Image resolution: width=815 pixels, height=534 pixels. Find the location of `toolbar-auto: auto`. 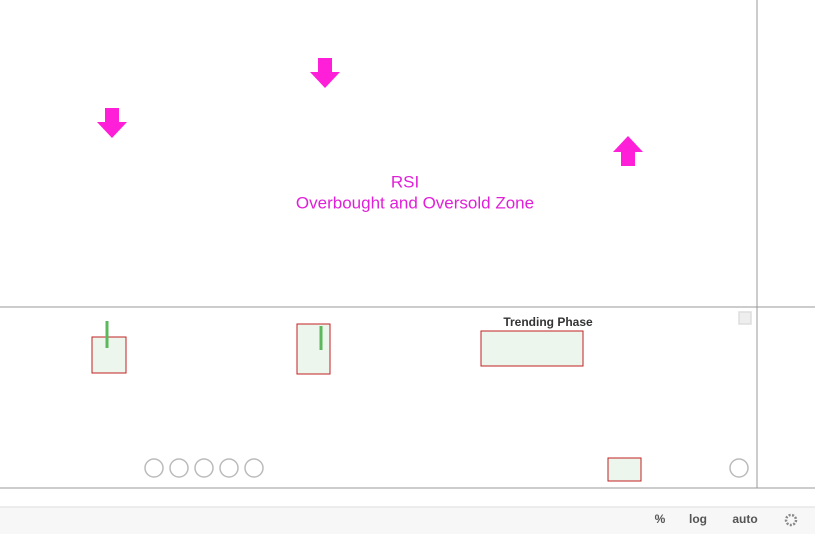

toolbar-auto: auto is located at coordinates (744, 519).